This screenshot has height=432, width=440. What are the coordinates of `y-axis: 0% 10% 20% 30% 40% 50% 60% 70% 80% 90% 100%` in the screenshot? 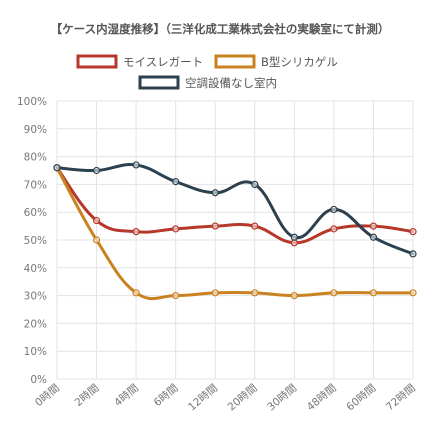 It's located at (32, 241).